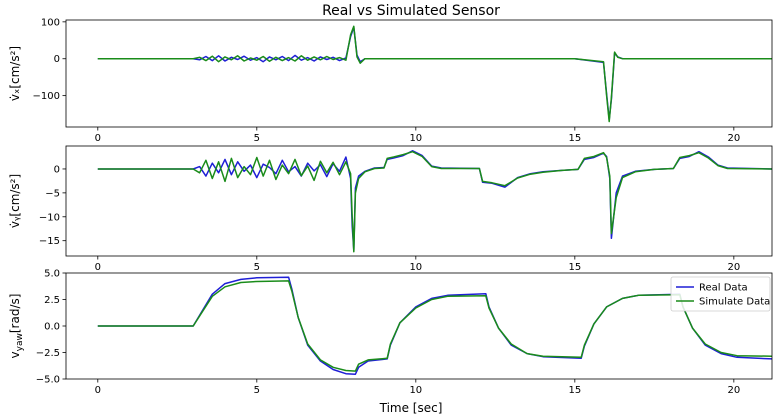 The width and height of the screenshot is (774, 420). Describe the element at coordinates (52, 193) in the screenshot. I see `y-tick-label: −5` at that location.